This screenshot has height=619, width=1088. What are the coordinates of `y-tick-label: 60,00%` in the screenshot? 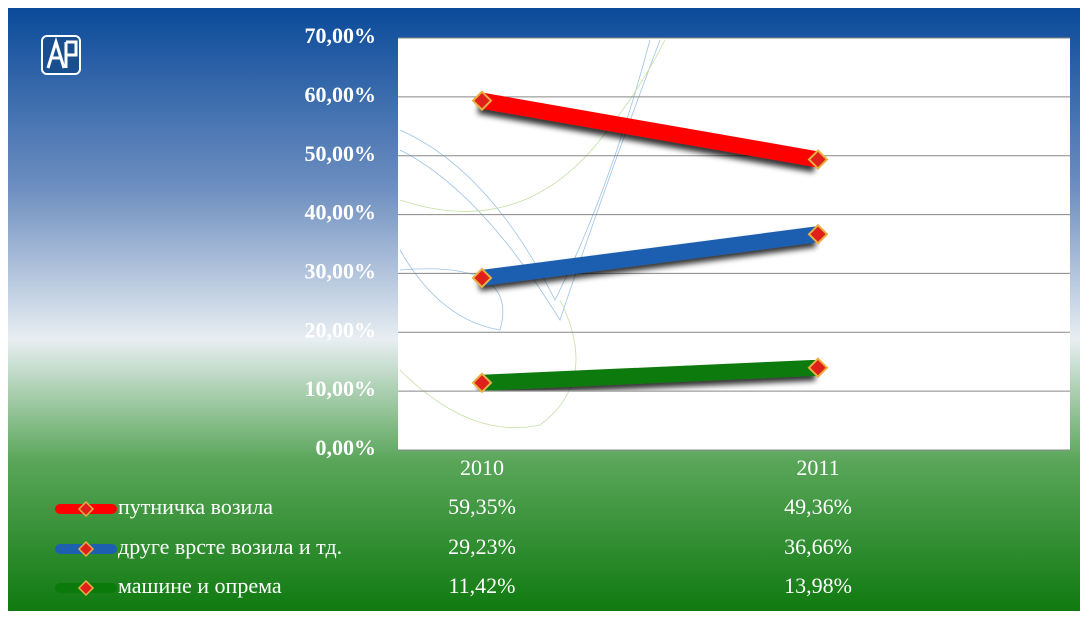 It's located at (341, 94).